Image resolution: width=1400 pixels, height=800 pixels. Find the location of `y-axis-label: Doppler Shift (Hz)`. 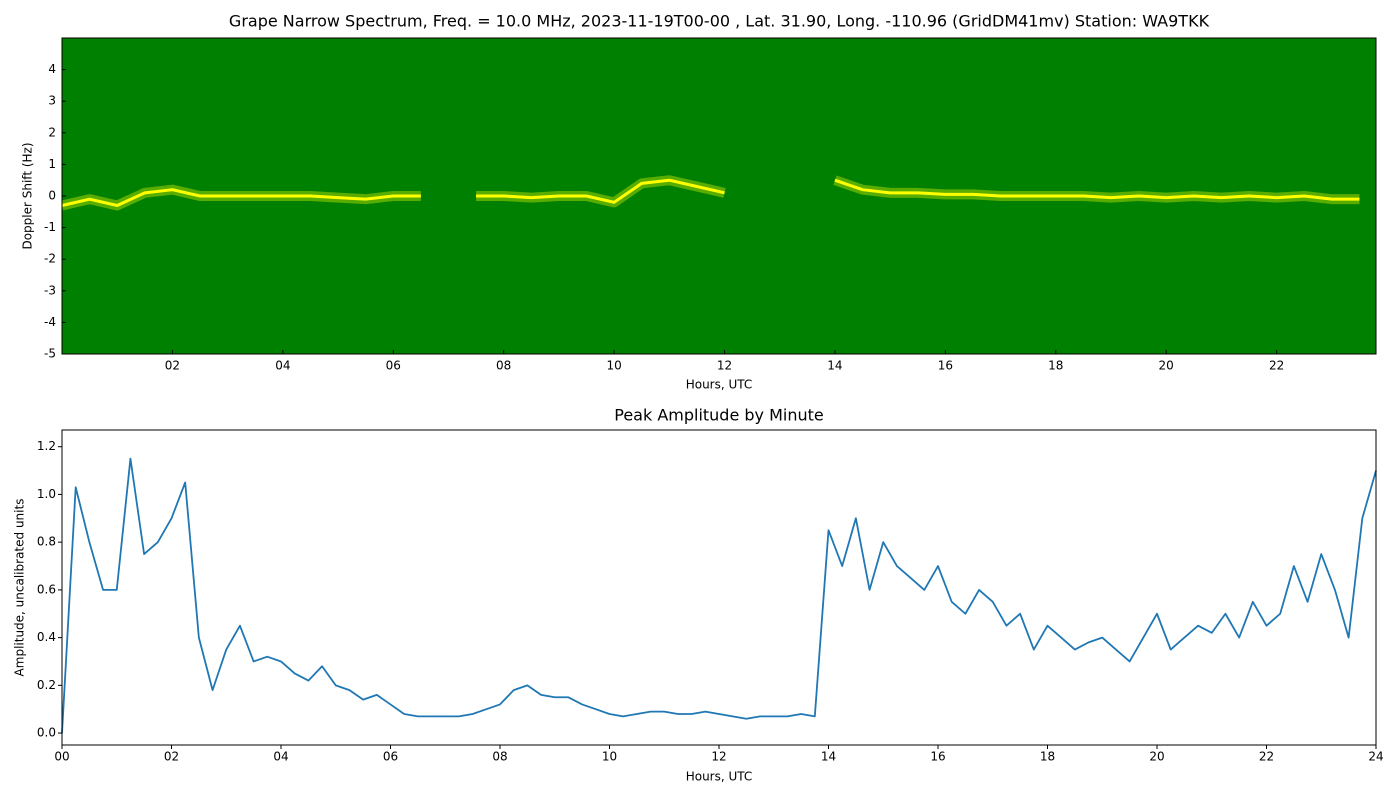

y-axis-label: Doppler Shift (Hz) is located at coordinates (28, 195).